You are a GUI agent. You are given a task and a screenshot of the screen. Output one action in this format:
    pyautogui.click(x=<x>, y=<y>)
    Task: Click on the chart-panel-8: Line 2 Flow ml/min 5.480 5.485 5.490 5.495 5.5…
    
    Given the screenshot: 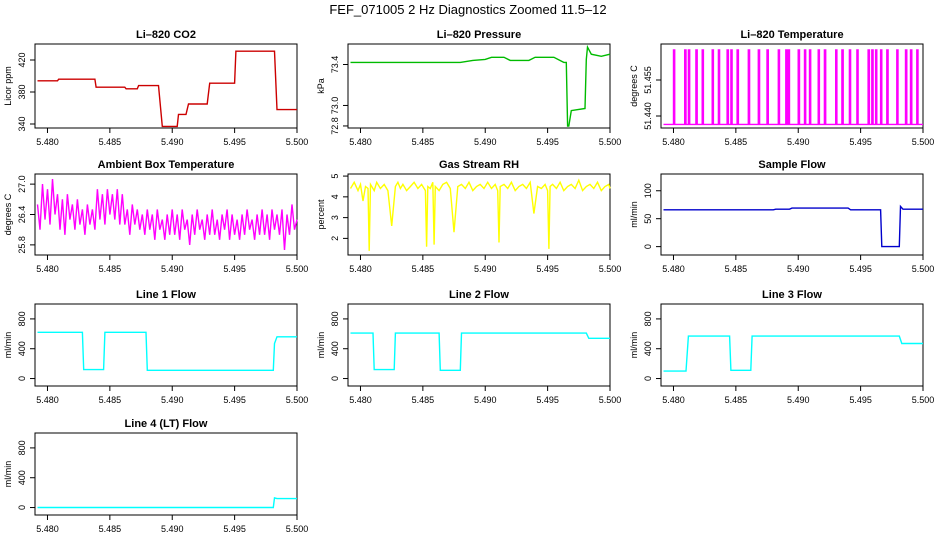 What is the action you would take?
    pyautogui.click(x=468, y=347)
    